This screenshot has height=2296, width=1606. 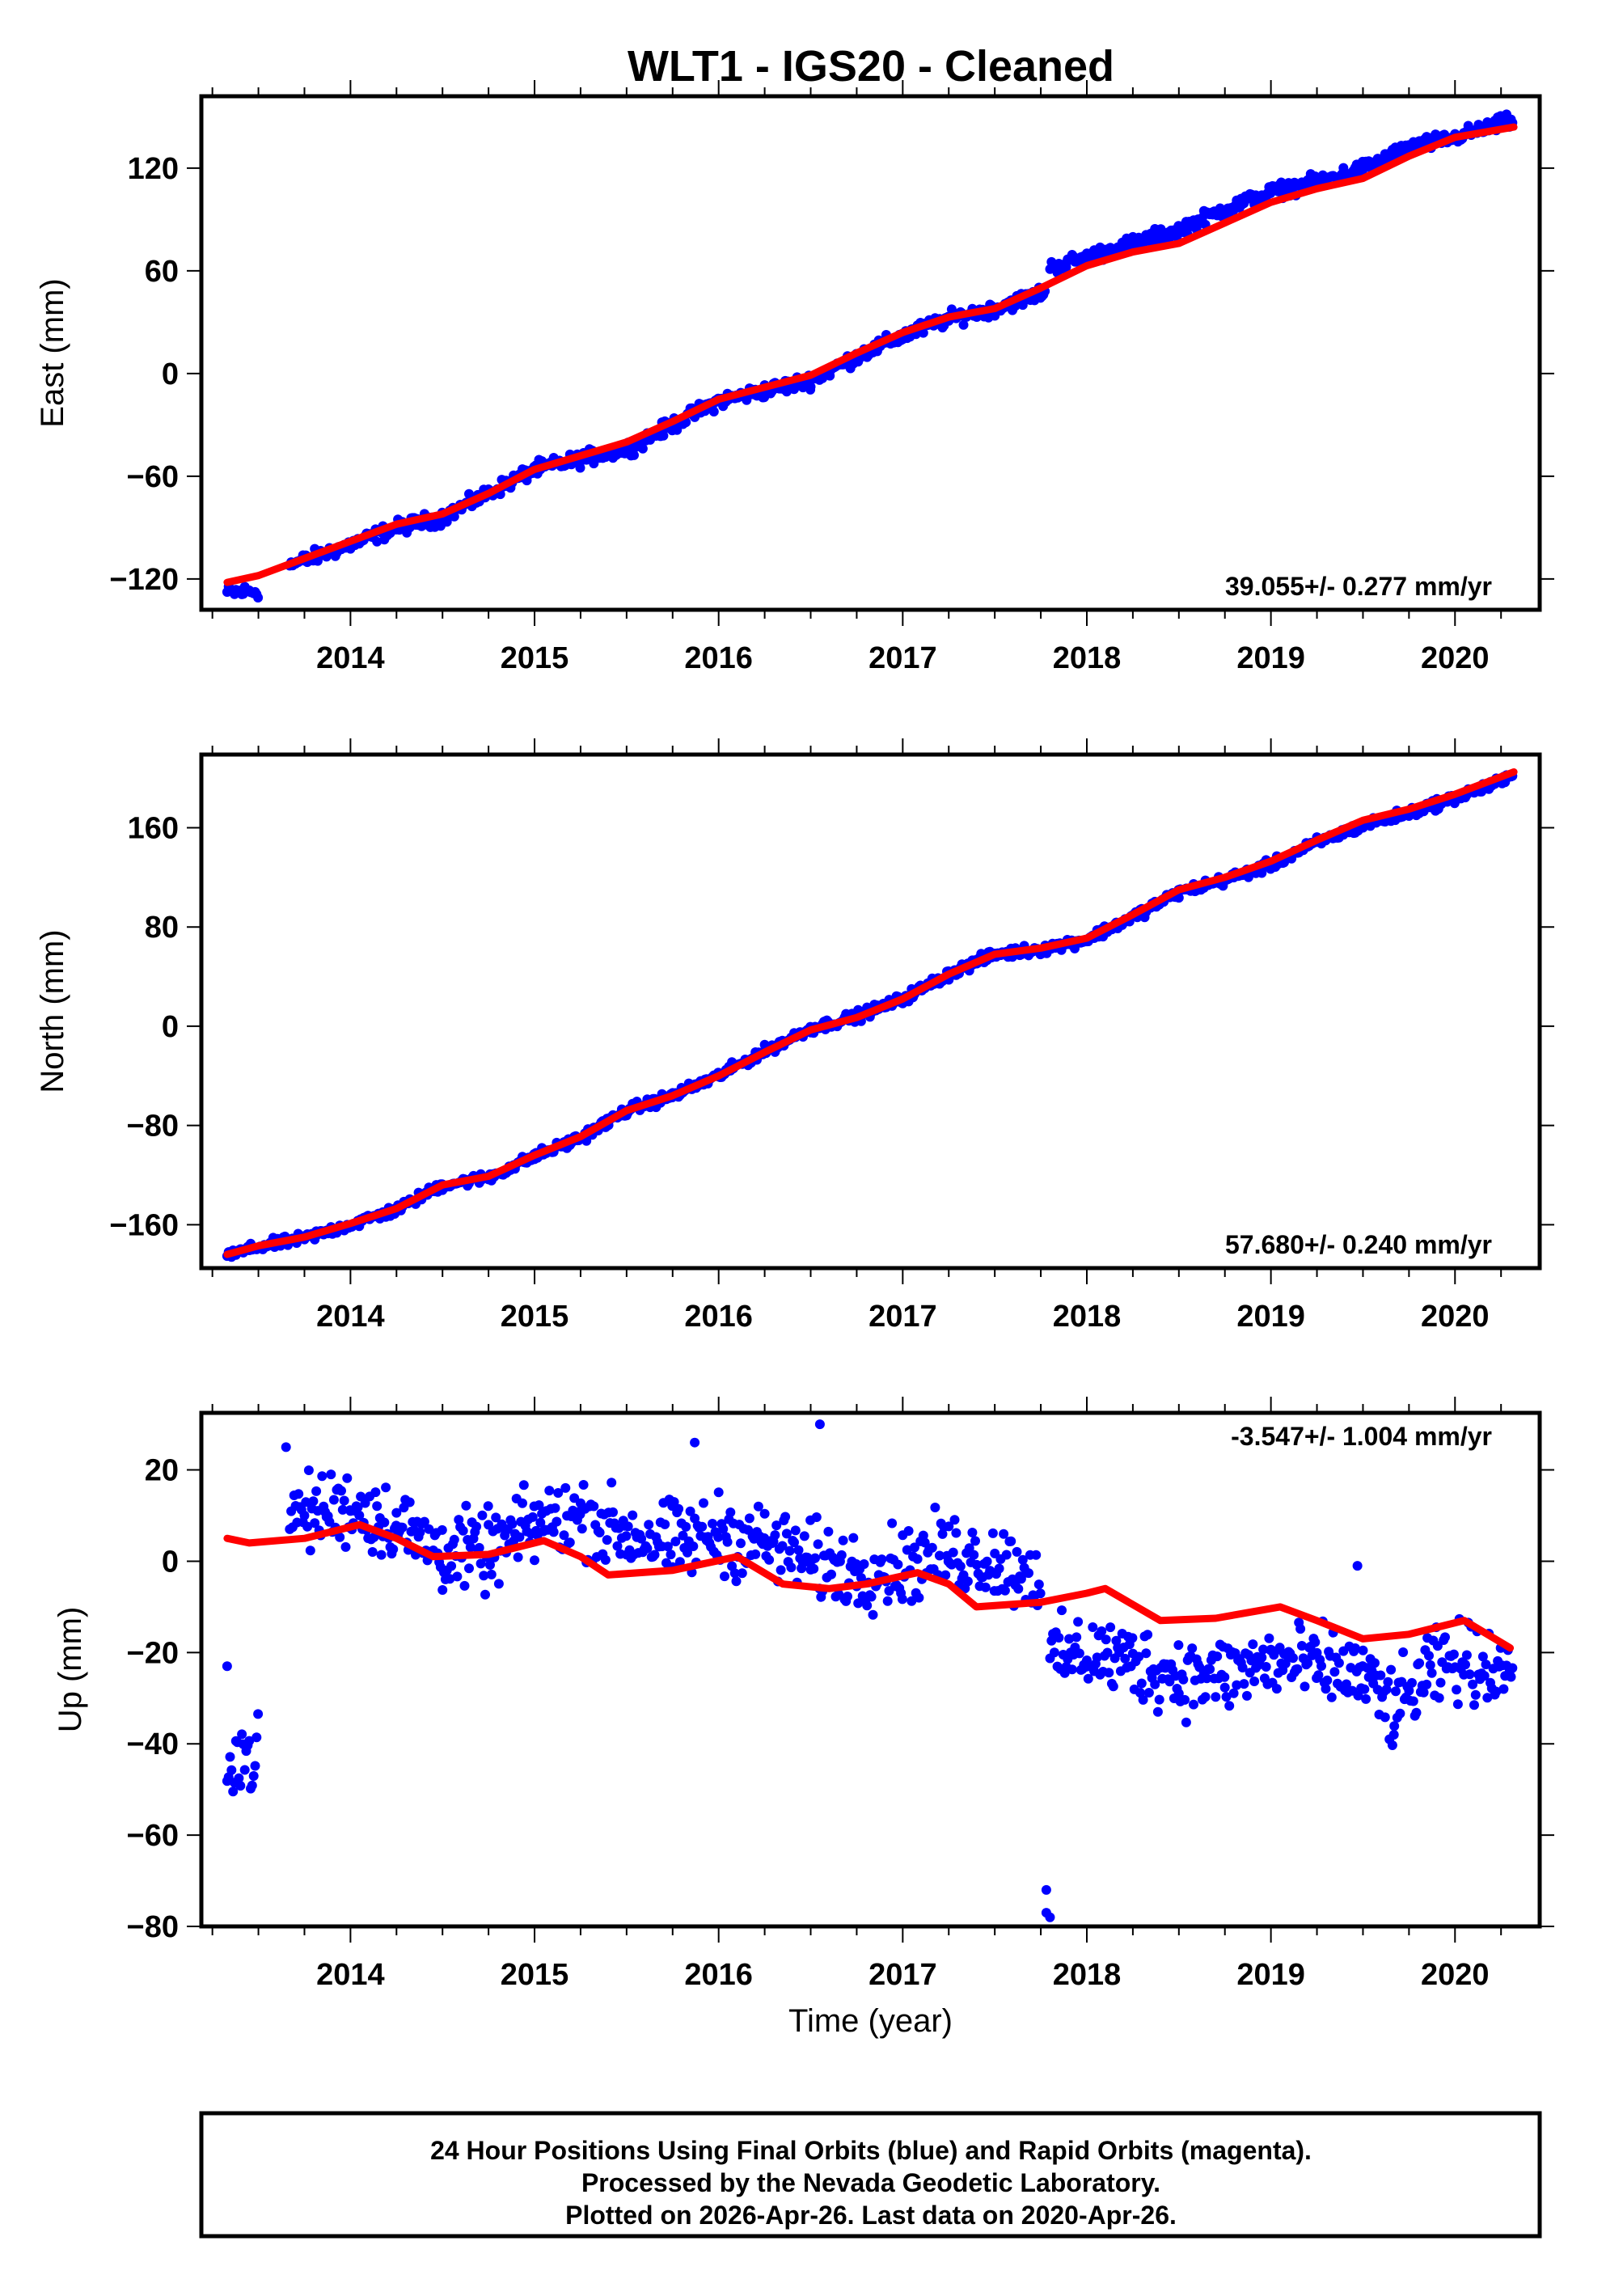 What do you see at coordinates (171, 1027) in the screenshot?
I see `y-tick-label: 0` at bounding box center [171, 1027].